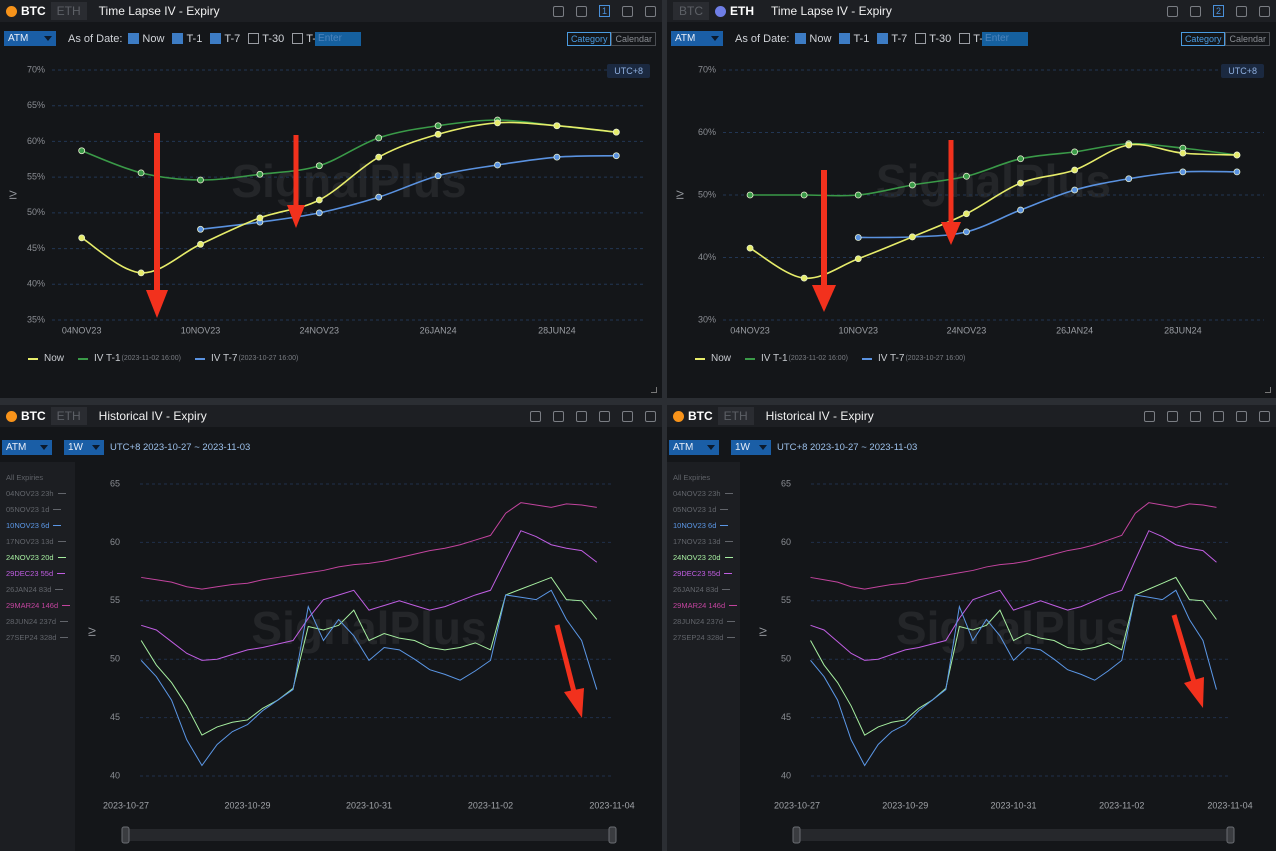 Image resolution: width=1276 pixels, height=851 pixels. I want to click on timezone-badge: UTC+8, so click(628, 71).